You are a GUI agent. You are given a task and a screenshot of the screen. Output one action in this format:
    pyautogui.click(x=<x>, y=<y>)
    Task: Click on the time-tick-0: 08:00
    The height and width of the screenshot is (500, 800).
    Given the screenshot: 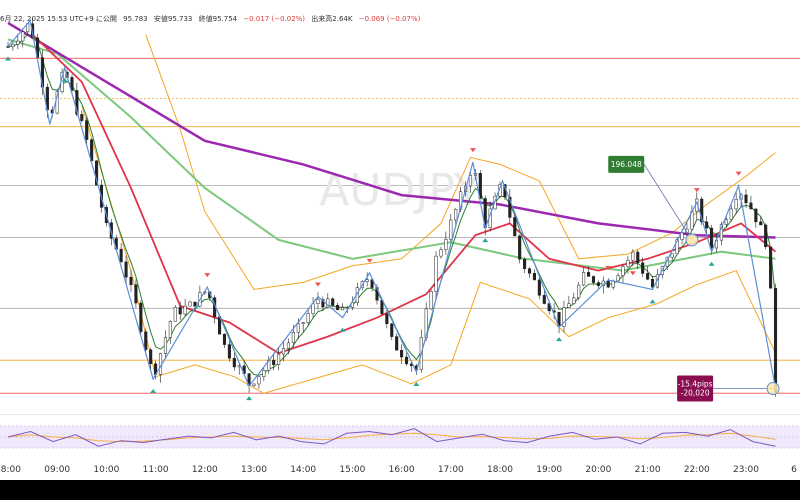 What is the action you would take?
    pyautogui.click(x=10, y=470)
    